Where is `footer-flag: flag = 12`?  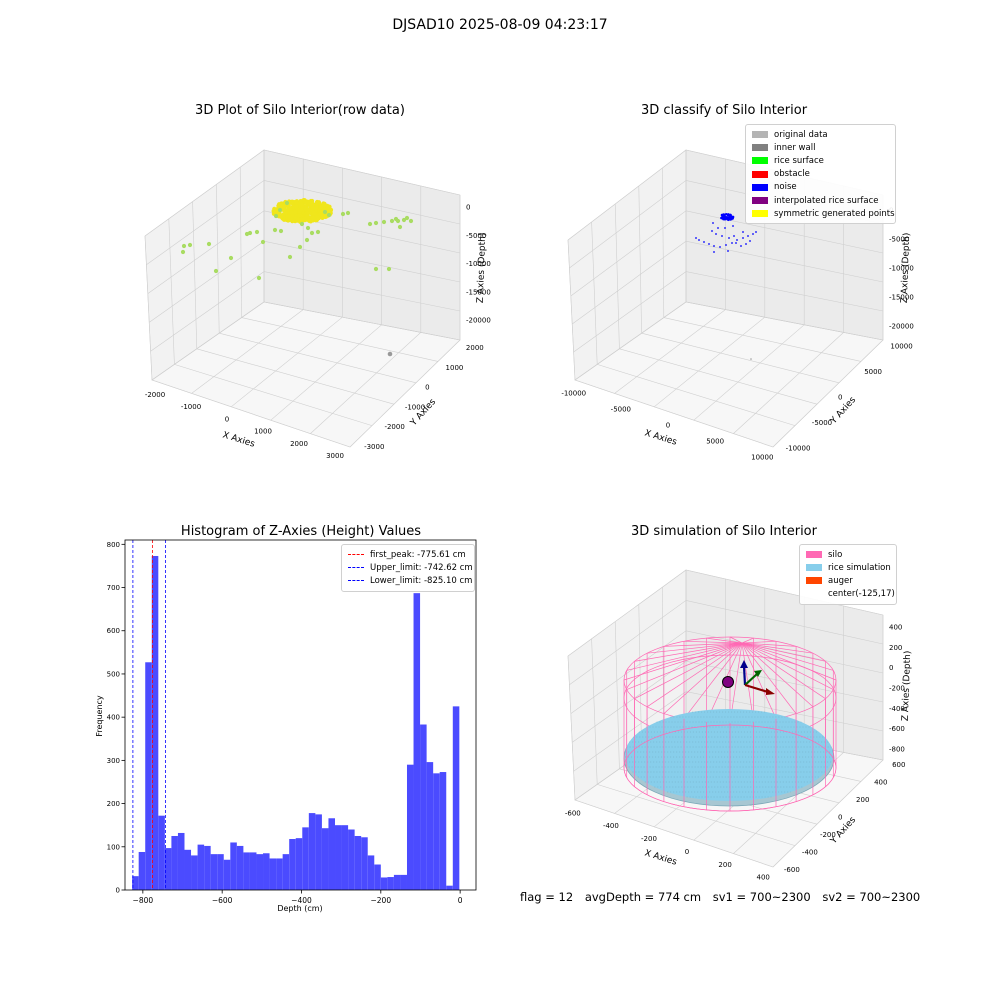 footer-flag: flag = 12 is located at coordinates (547, 897).